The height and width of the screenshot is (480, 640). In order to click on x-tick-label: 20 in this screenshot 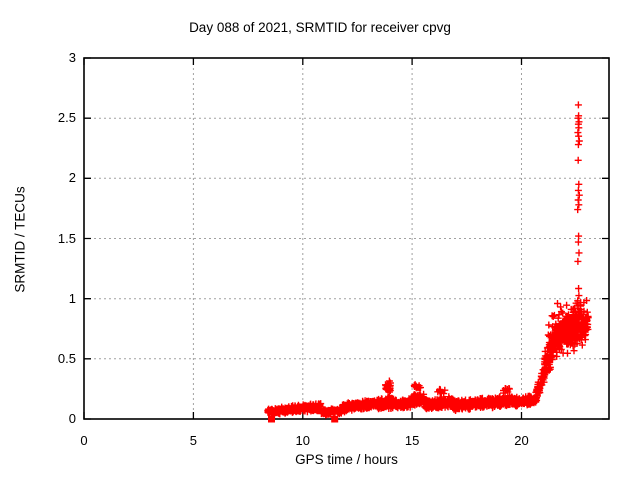, I will do `click(521, 440)`.